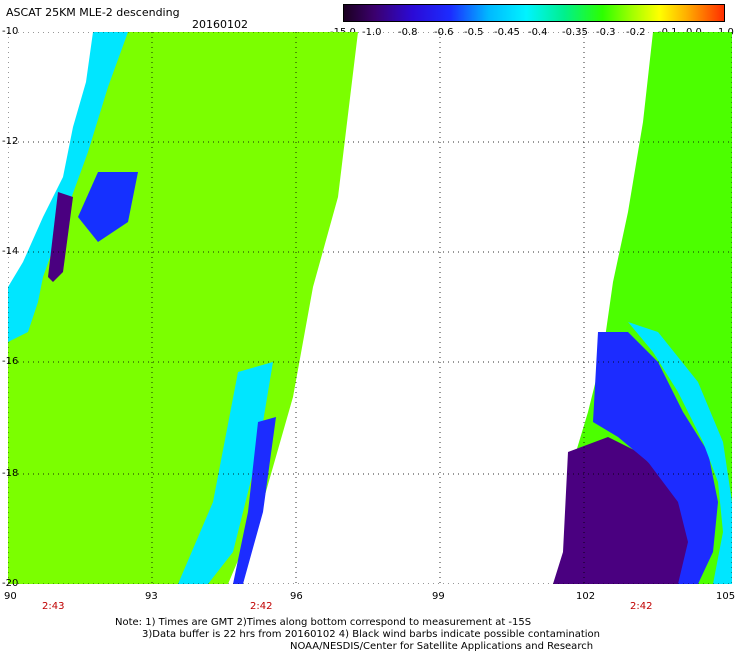 Image resolution: width=740 pixels, height=652 pixels. I want to click on left-swath-purple-strip, so click(60, 237).